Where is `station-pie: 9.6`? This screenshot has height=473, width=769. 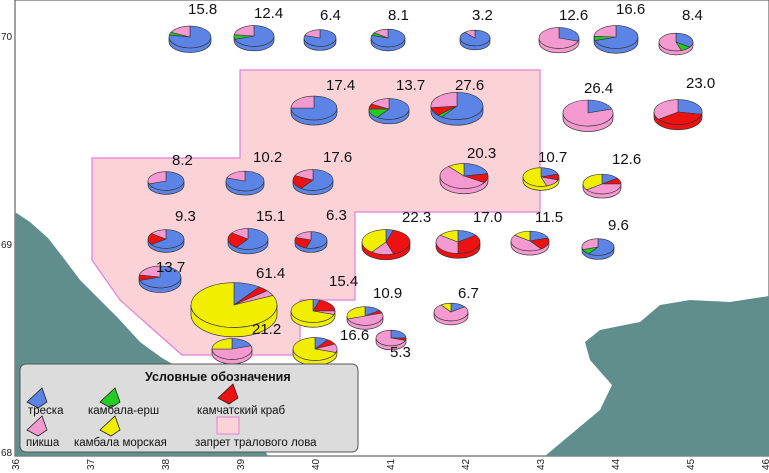
station-pie: 9.6 is located at coordinates (605, 238).